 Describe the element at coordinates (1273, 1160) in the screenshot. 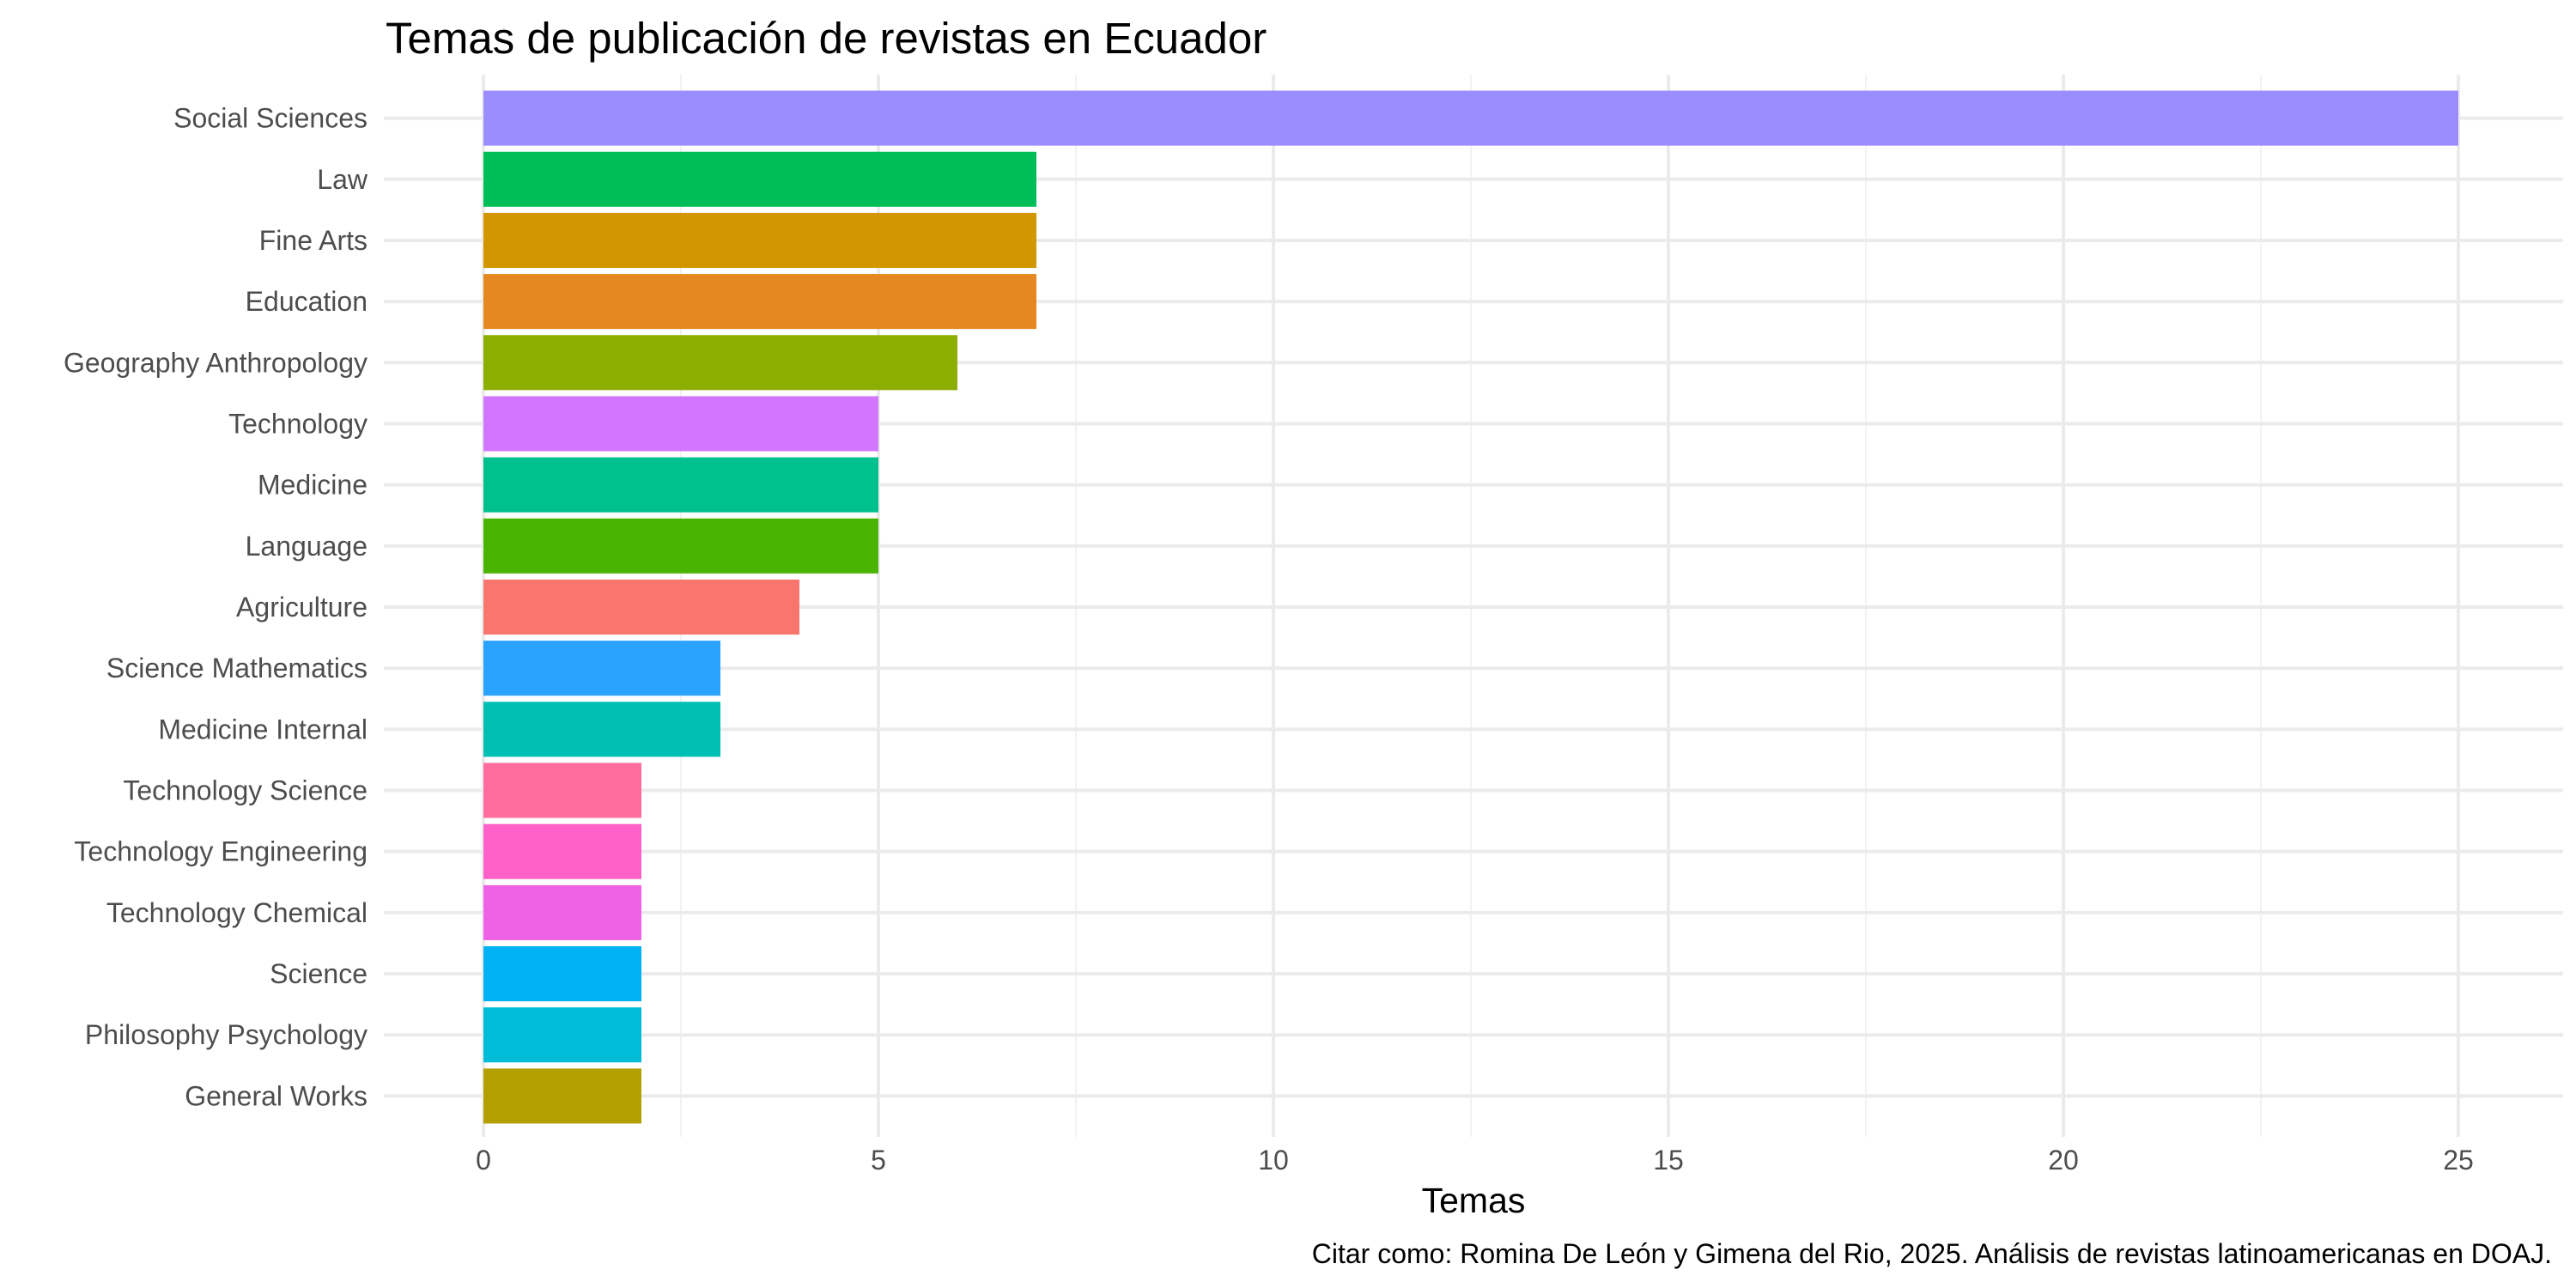

I see `x-tick-label: 10` at that location.